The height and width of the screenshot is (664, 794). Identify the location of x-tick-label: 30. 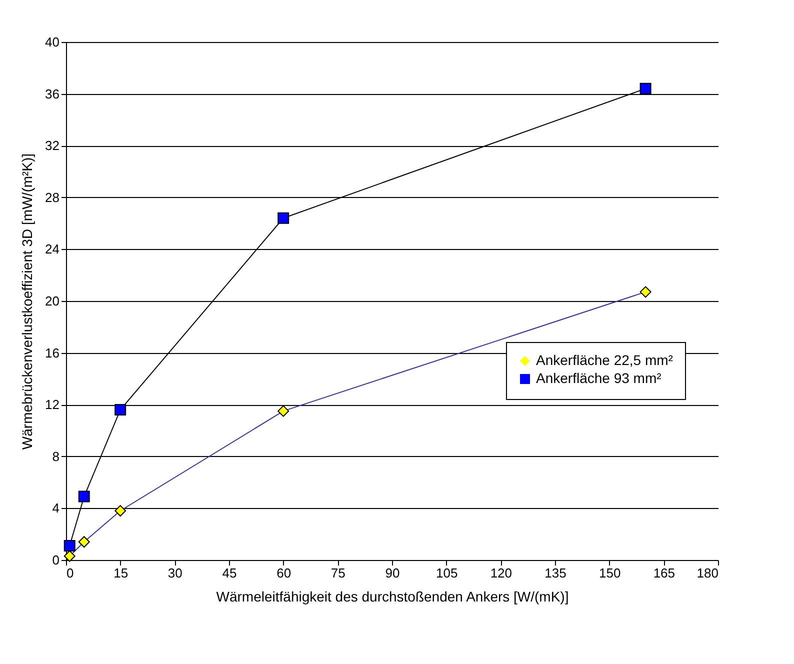
(175, 573).